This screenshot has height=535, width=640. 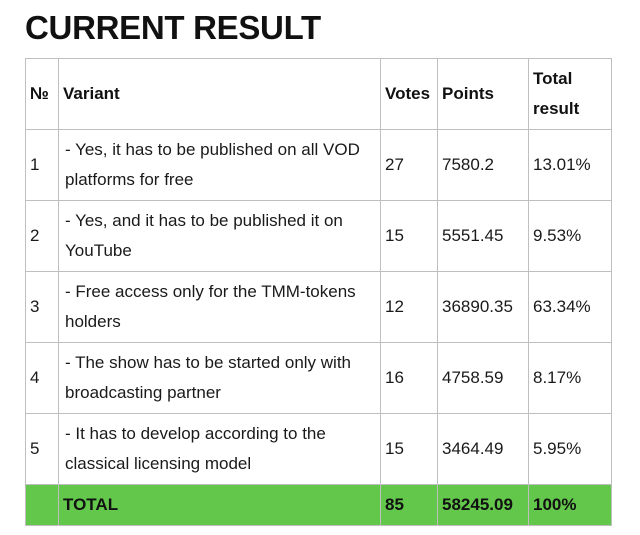 I want to click on row-points: 3464.49, so click(x=483, y=449).